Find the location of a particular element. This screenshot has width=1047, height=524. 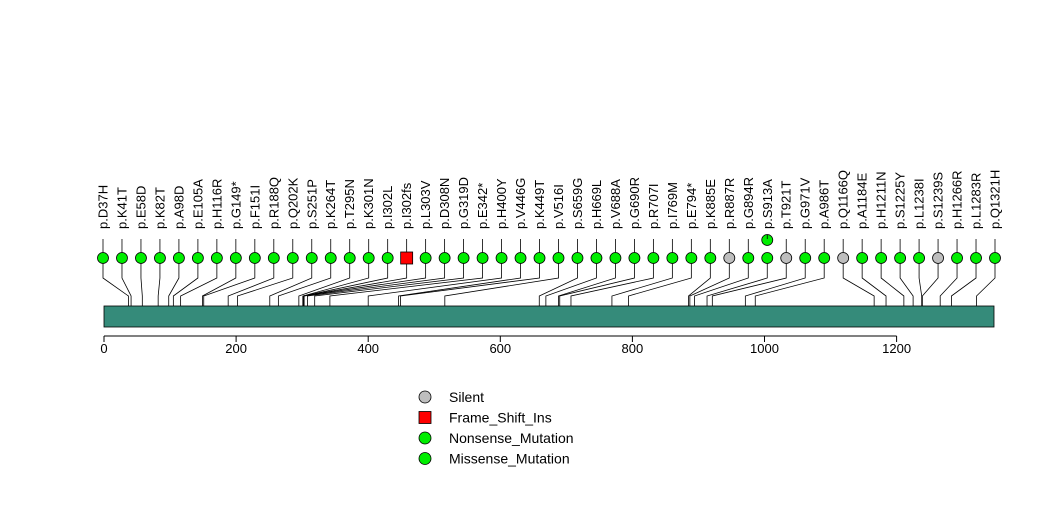

mutation-label: p.R707I is located at coordinates (653, 206).